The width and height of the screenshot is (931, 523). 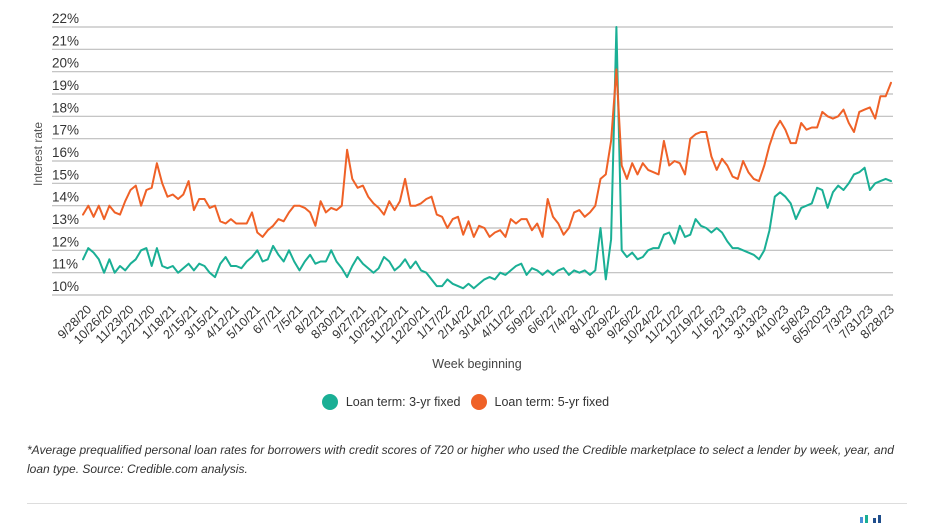 I want to click on y-tick-label: 15%, so click(x=65, y=174).